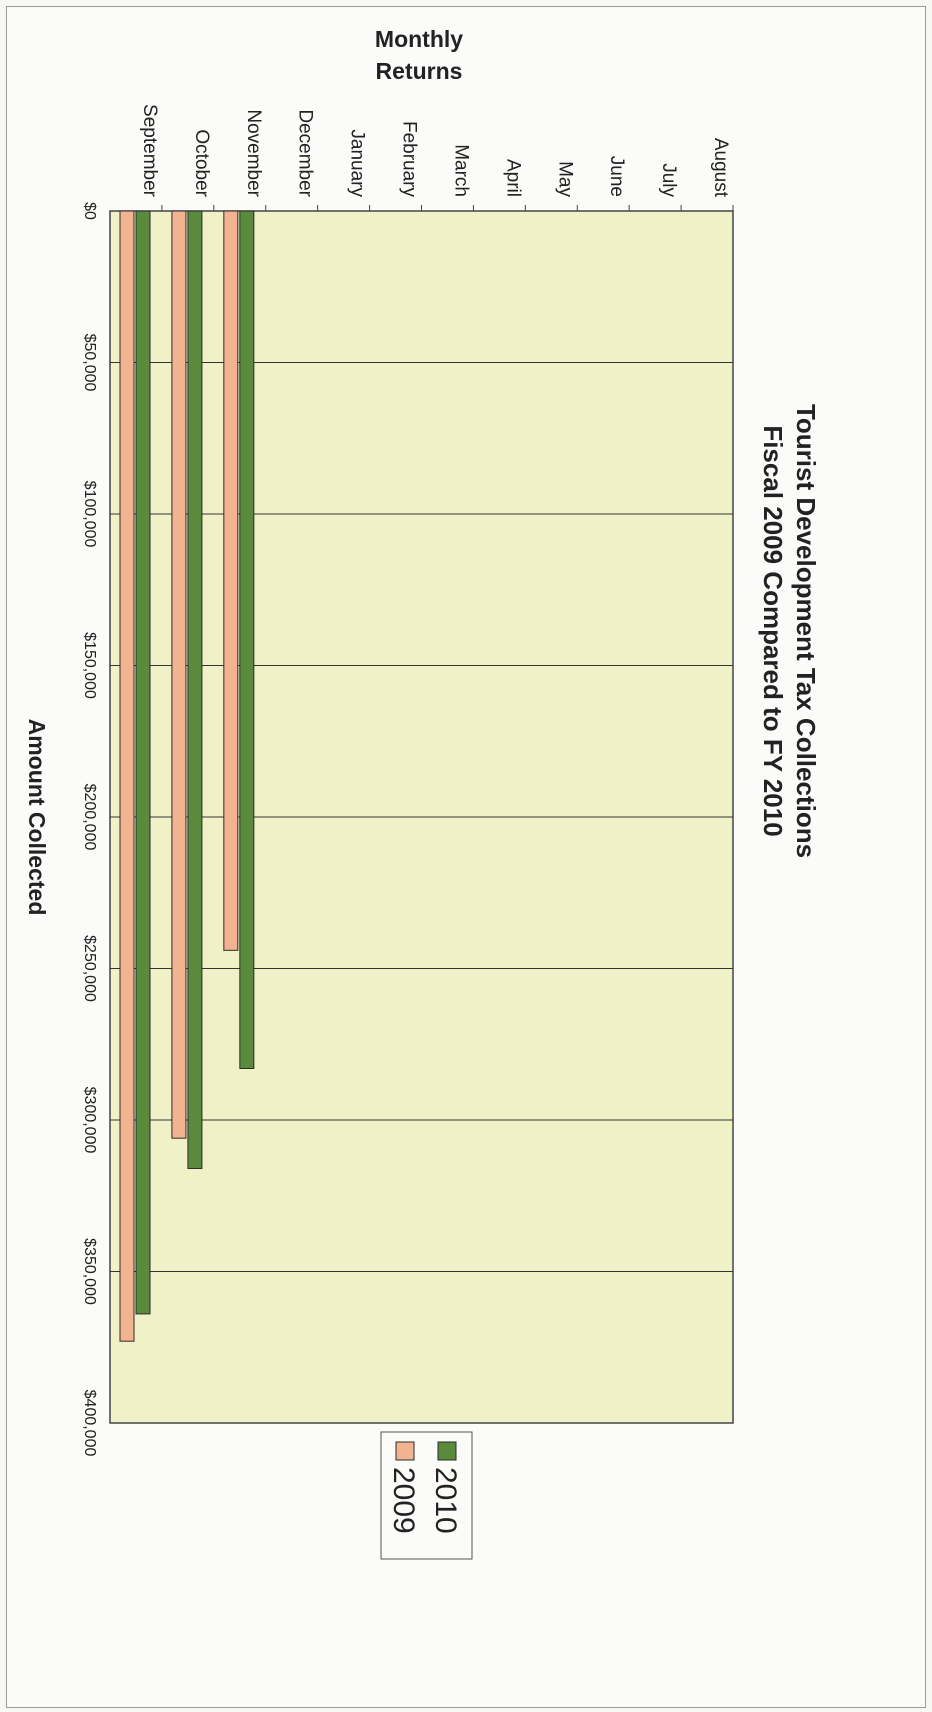  Describe the element at coordinates (149, 151) in the screenshot. I see `category-label-september: September` at that location.